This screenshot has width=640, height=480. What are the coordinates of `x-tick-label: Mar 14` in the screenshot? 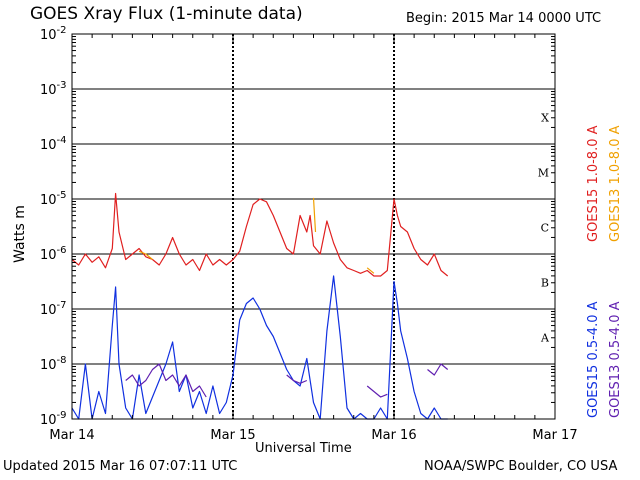 It's located at (71, 435).